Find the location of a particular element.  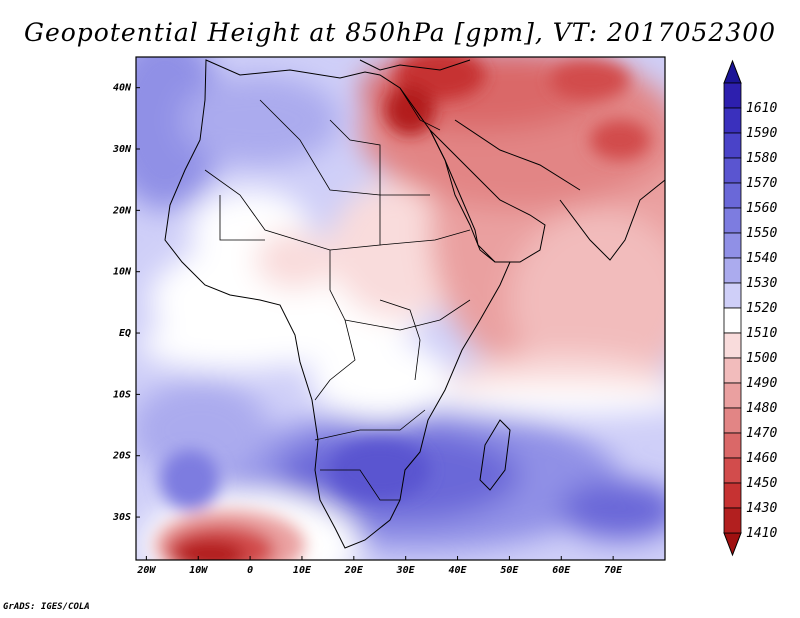

arabia-coastline is located at coordinates (487, 196).